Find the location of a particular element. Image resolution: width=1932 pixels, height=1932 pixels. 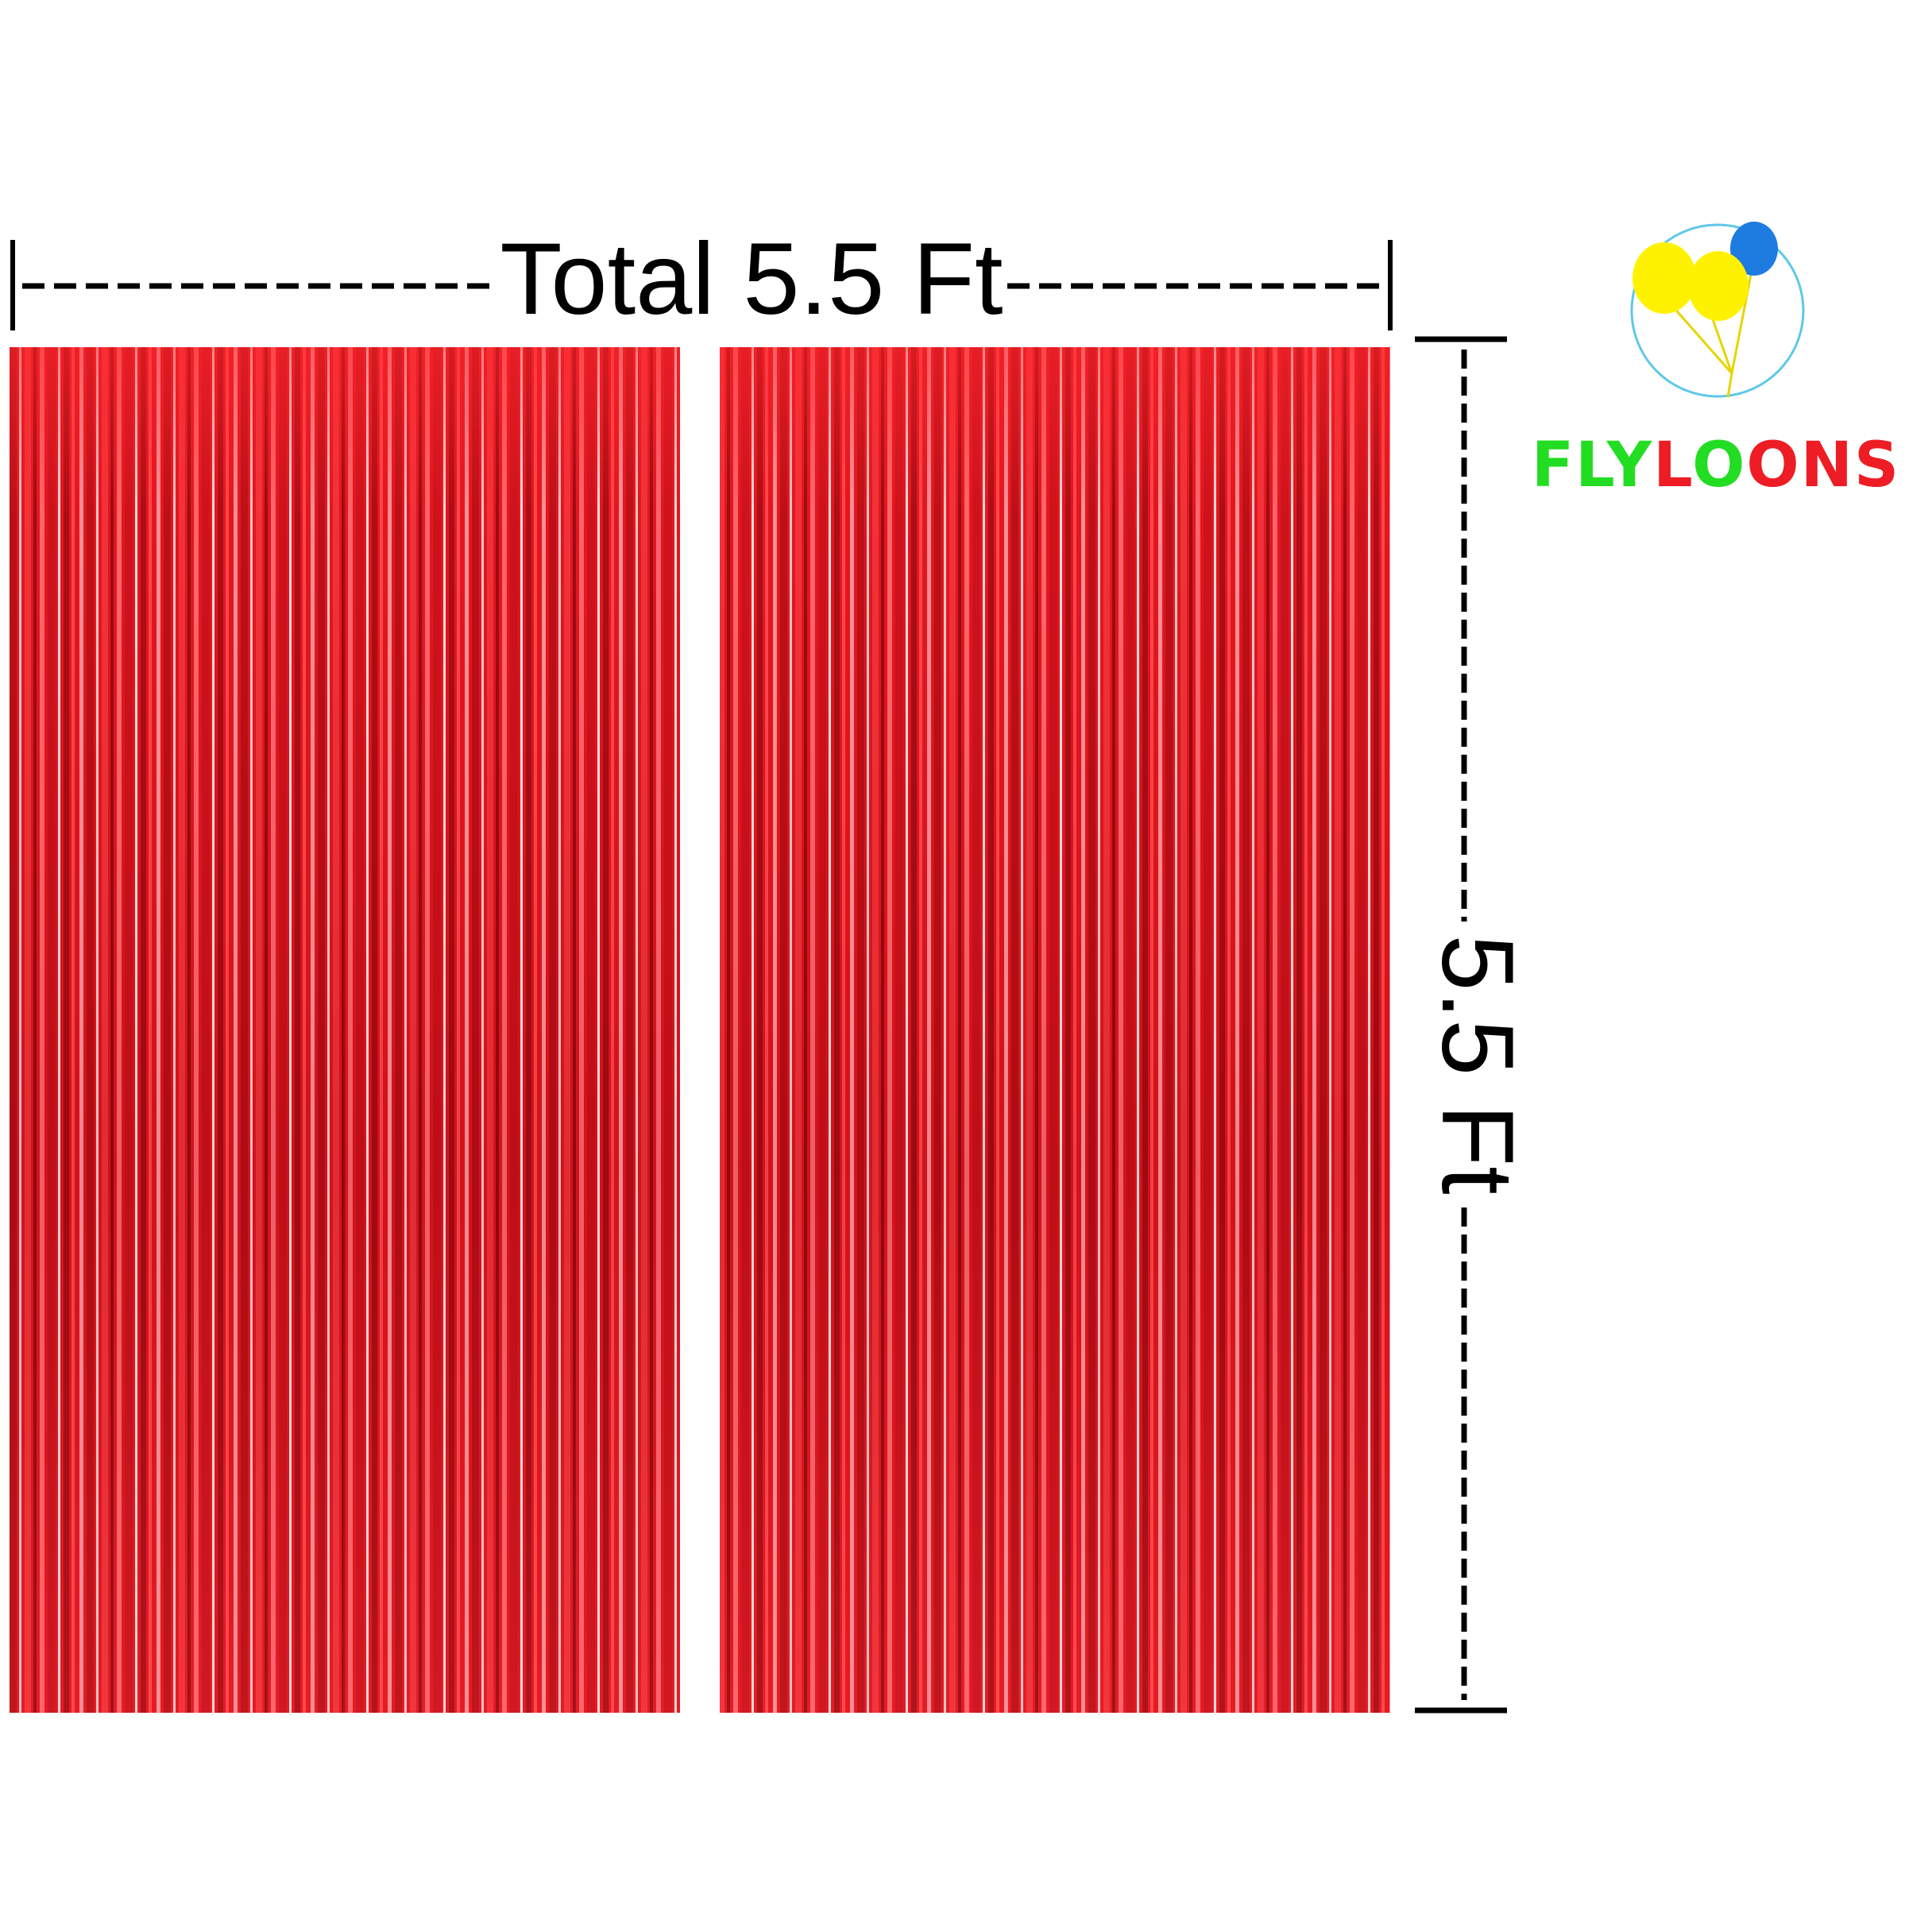

brand-name: FLYLOONS is located at coordinates (1716, 465).